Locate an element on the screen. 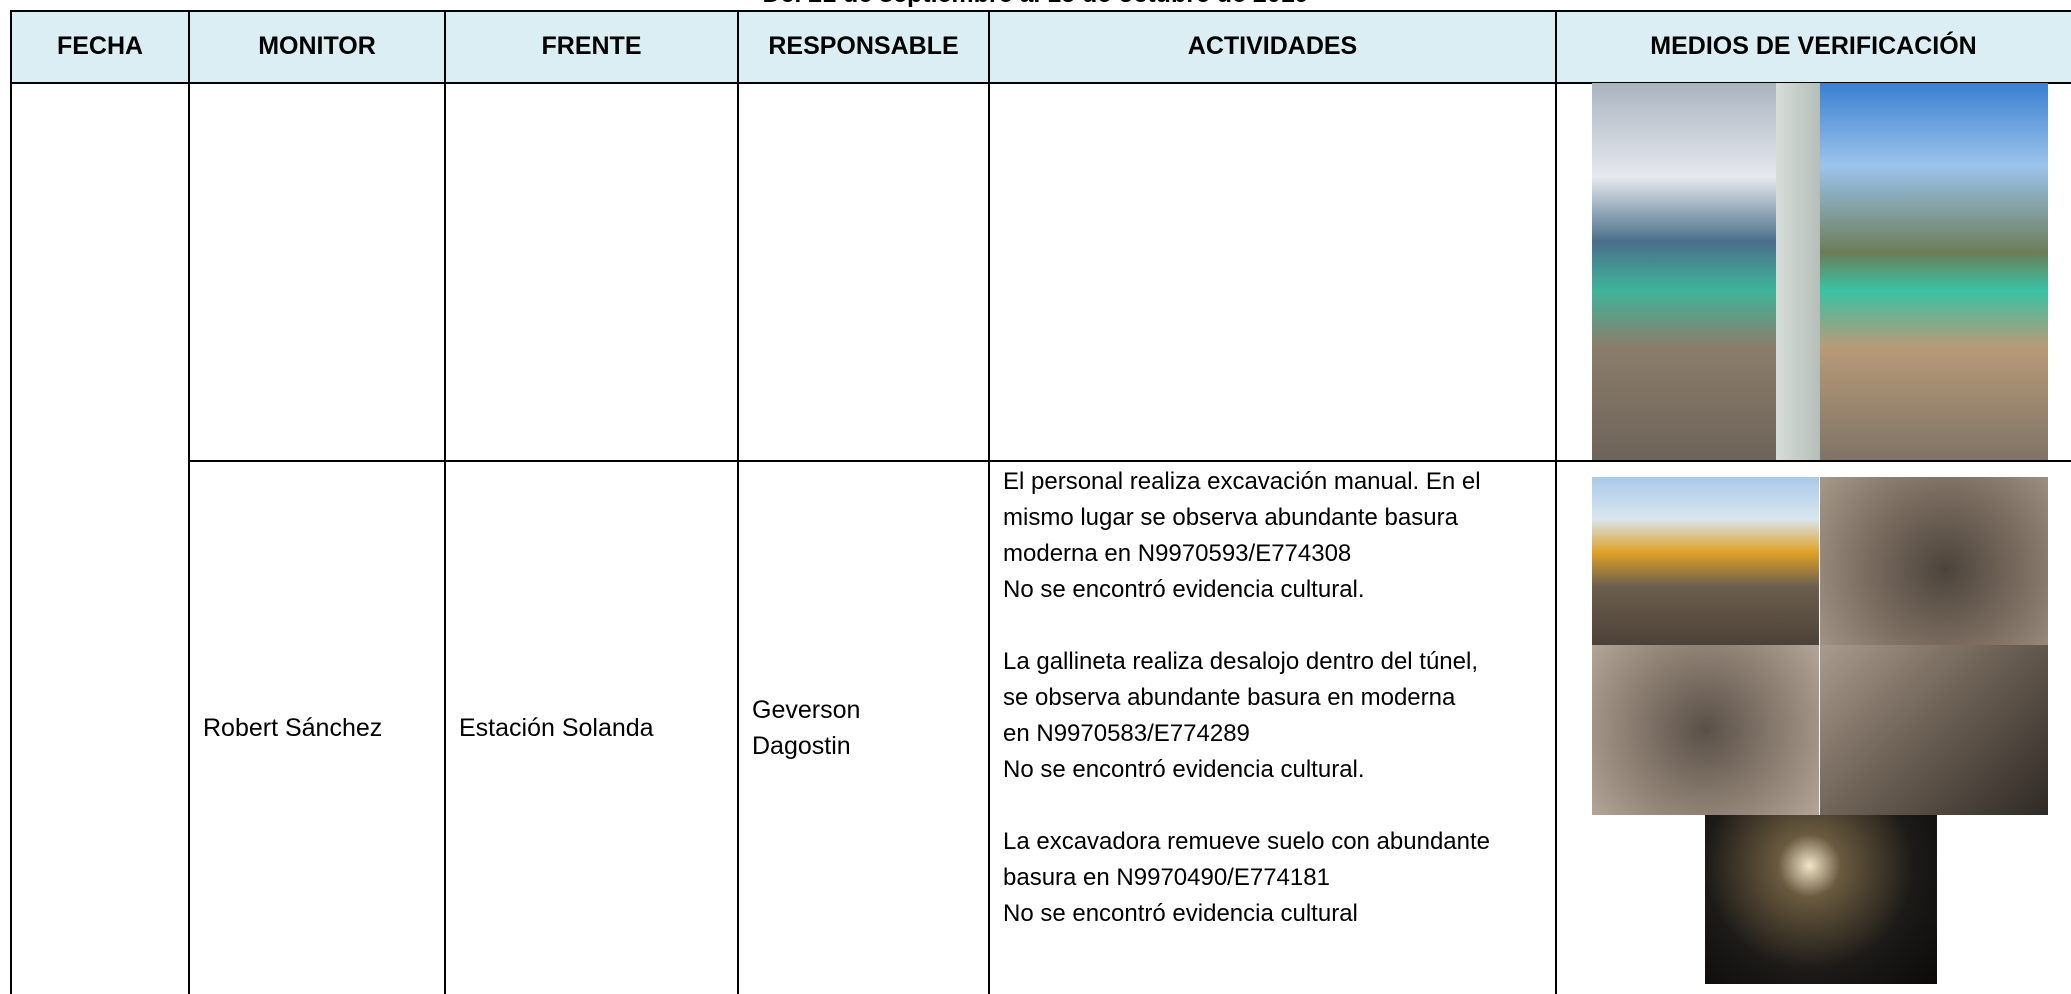 The height and width of the screenshot is (994, 2071). frente-cell: Estación Solanda is located at coordinates (598, 728).